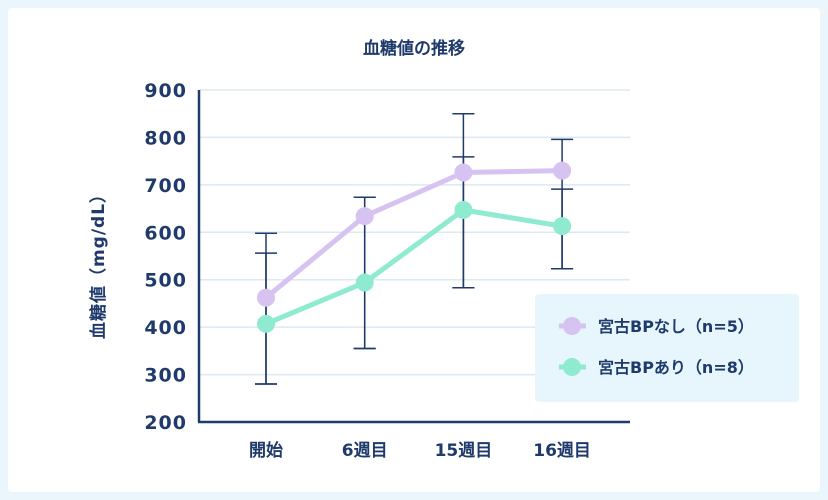 This screenshot has height=500, width=828. What do you see at coordinates (676, 326) in the screenshot?
I see `legend-label: 宮古BPなし（n=5）` at bounding box center [676, 326].